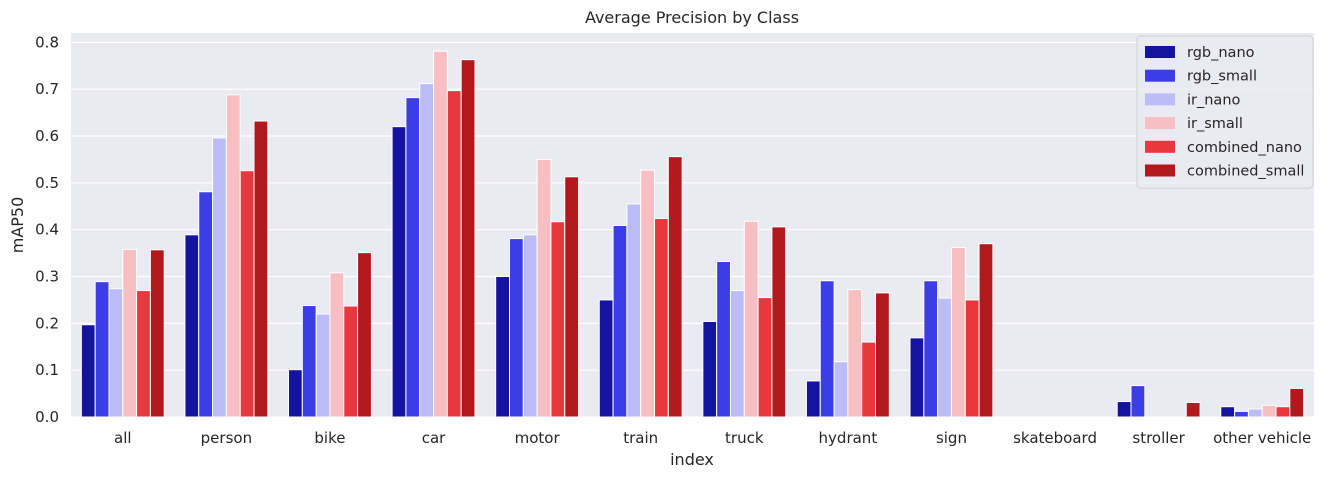  What do you see at coordinates (247, 294) in the screenshot?
I see `bar-combined_nano-person` at bounding box center [247, 294].